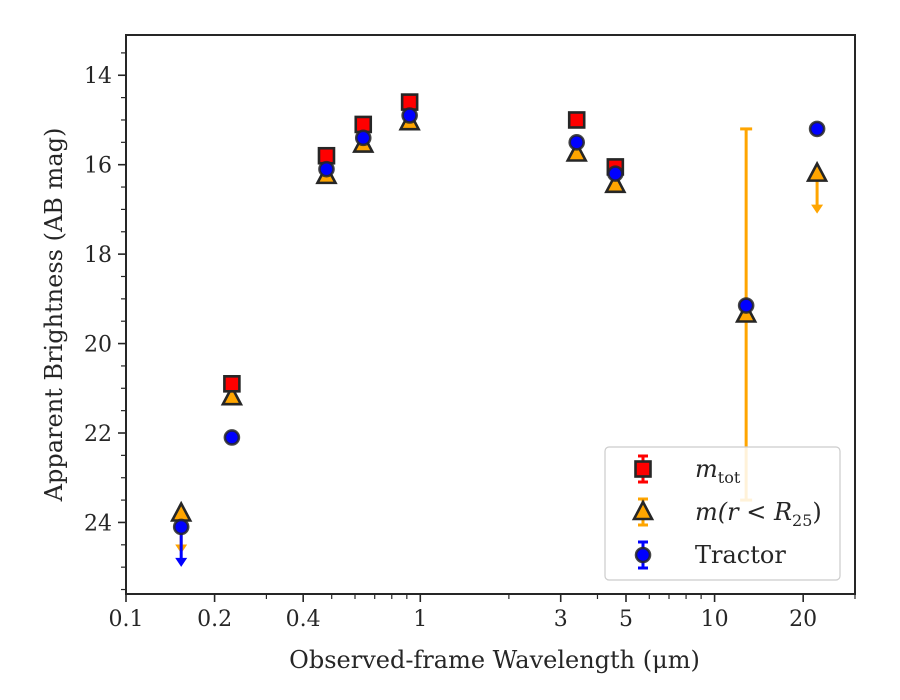 This screenshot has width=900, height=700. Describe the element at coordinates (706, 469) in the screenshot. I see `legend-label-main: m` at that location.